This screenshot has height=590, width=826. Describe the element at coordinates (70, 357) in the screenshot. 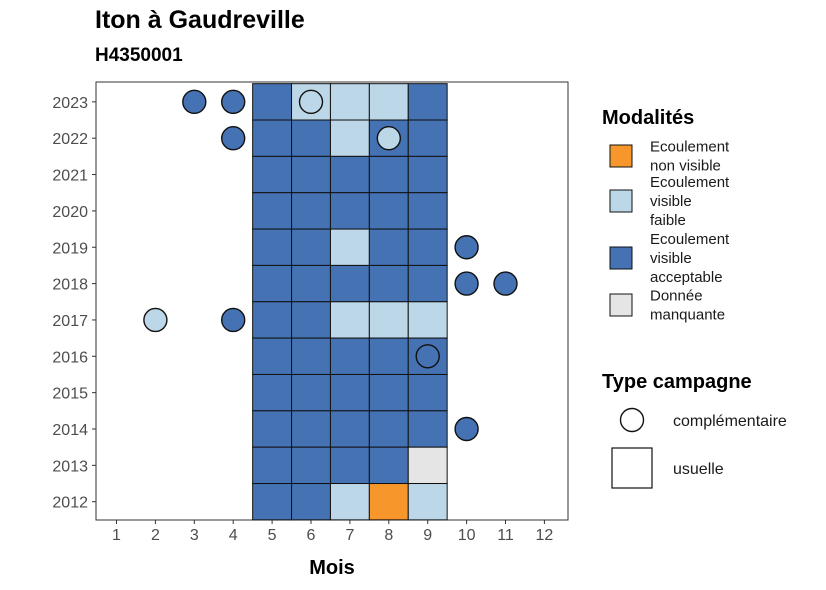

I see `y-tick-label: 2016` at that location.